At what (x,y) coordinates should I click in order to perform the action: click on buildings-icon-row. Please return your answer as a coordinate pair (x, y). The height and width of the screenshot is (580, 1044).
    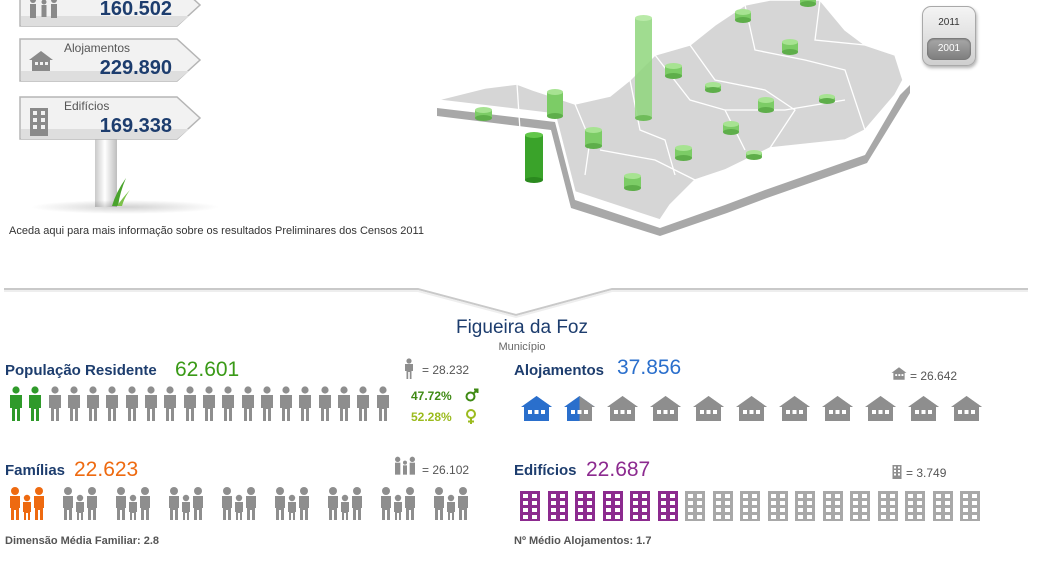
    Looking at the image, I should click on (753, 508).